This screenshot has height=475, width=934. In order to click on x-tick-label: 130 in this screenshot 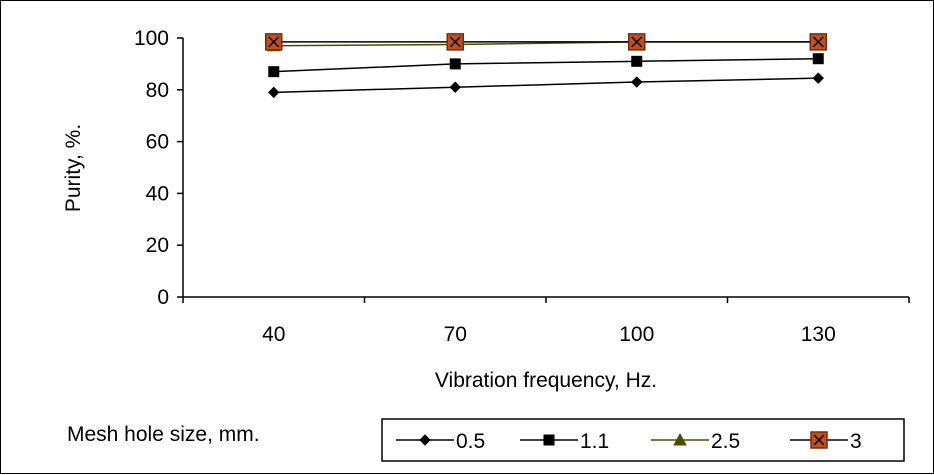, I will do `click(818, 334)`.